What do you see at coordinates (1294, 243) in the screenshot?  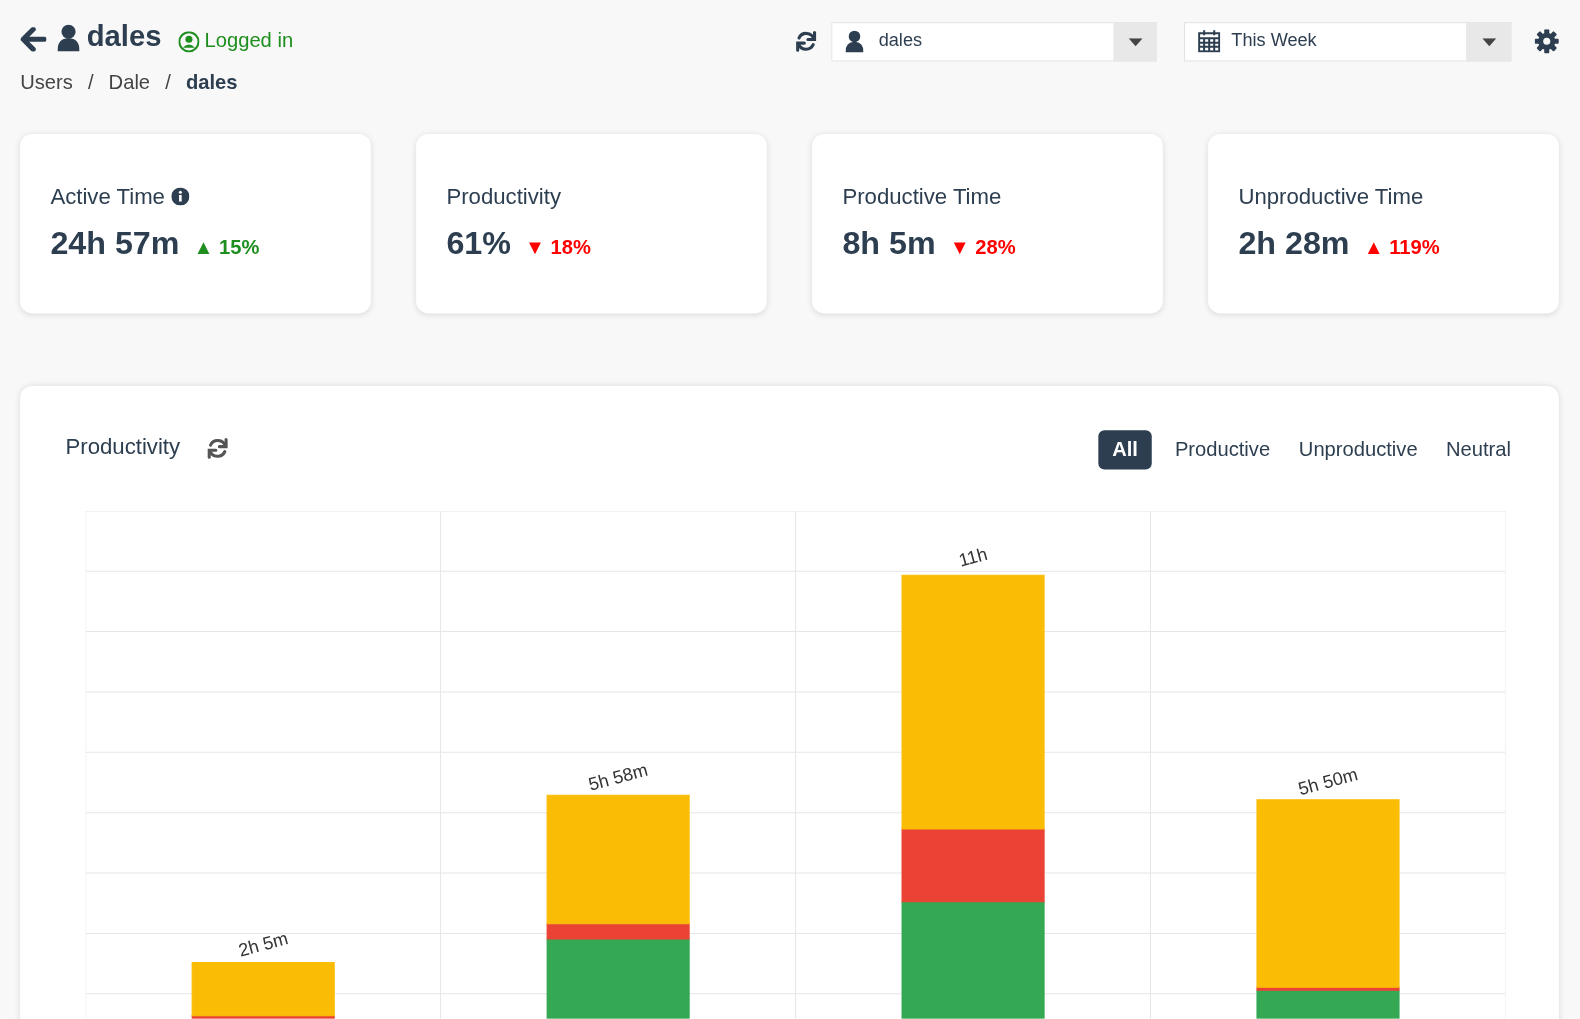 I see `text: 2h 28m` at bounding box center [1294, 243].